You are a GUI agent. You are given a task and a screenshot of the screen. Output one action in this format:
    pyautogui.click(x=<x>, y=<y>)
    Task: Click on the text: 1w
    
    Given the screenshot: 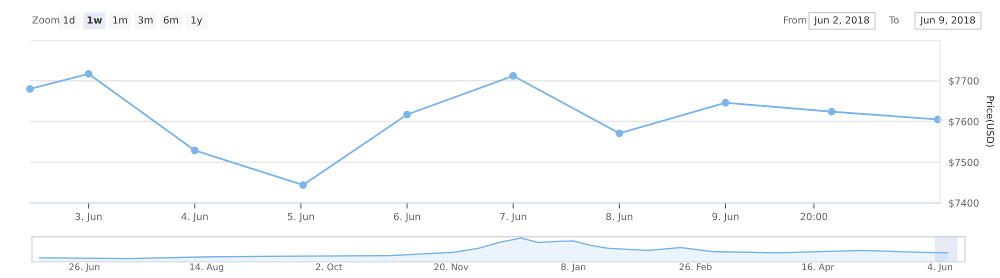 What is the action you would take?
    pyautogui.click(x=95, y=20)
    